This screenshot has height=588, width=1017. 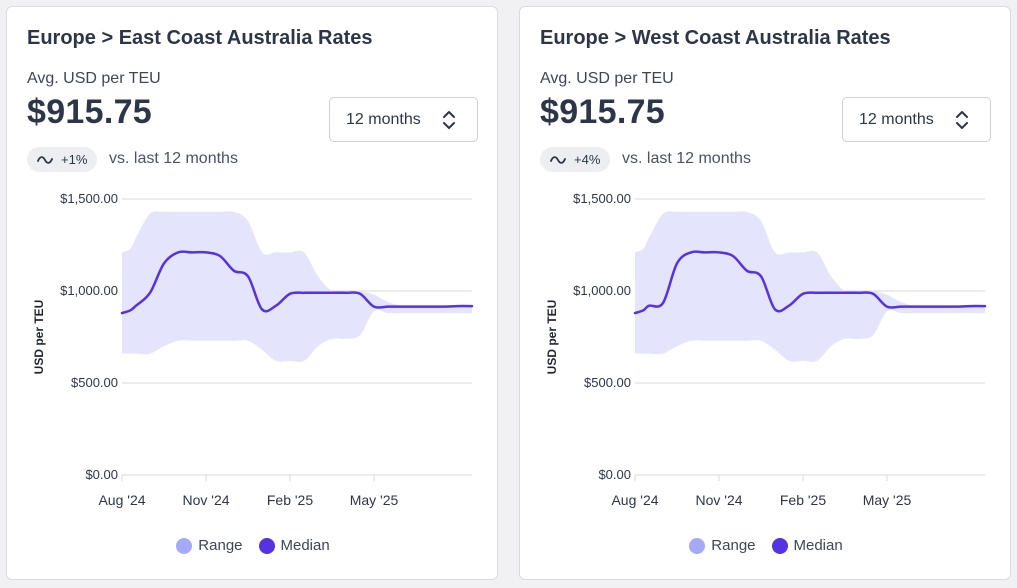 What do you see at coordinates (715, 38) in the screenshot?
I see `card-title: Europe > West Coast Australia Rates` at bounding box center [715, 38].